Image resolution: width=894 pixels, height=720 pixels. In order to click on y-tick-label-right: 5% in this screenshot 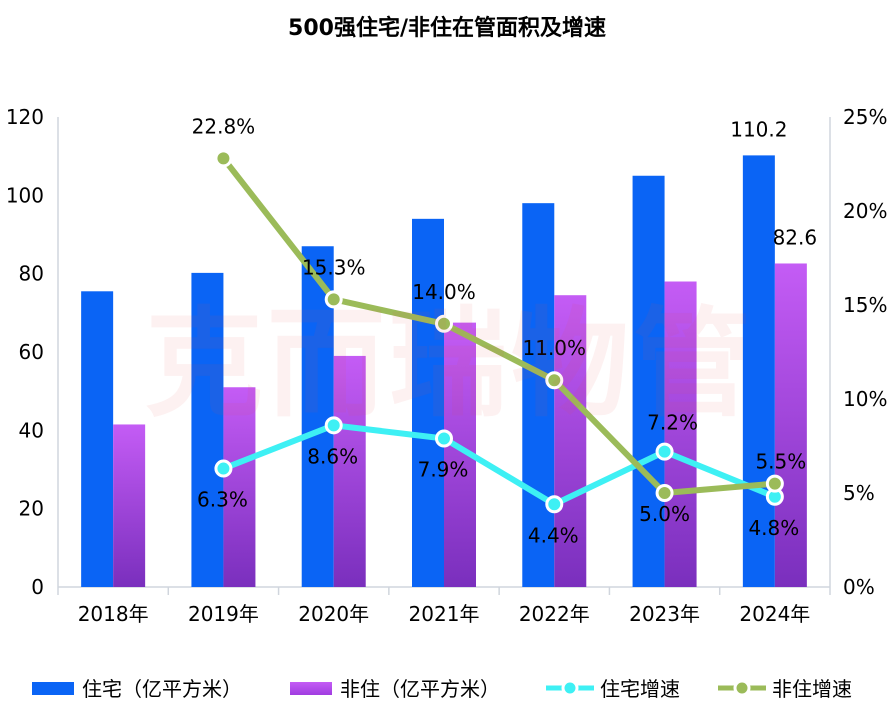, I will do `click(859, 493)`.